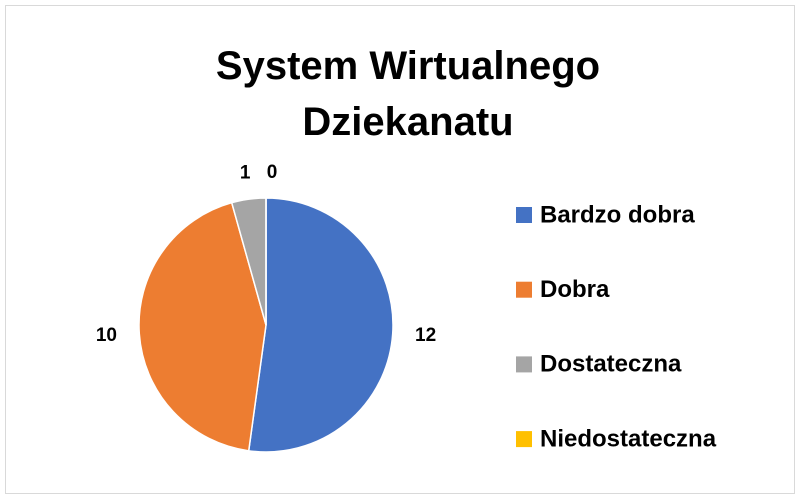  Describe the element at coordinates (611, 364) in the screenshot. I see `legend-label: Dostateczna` at that location.